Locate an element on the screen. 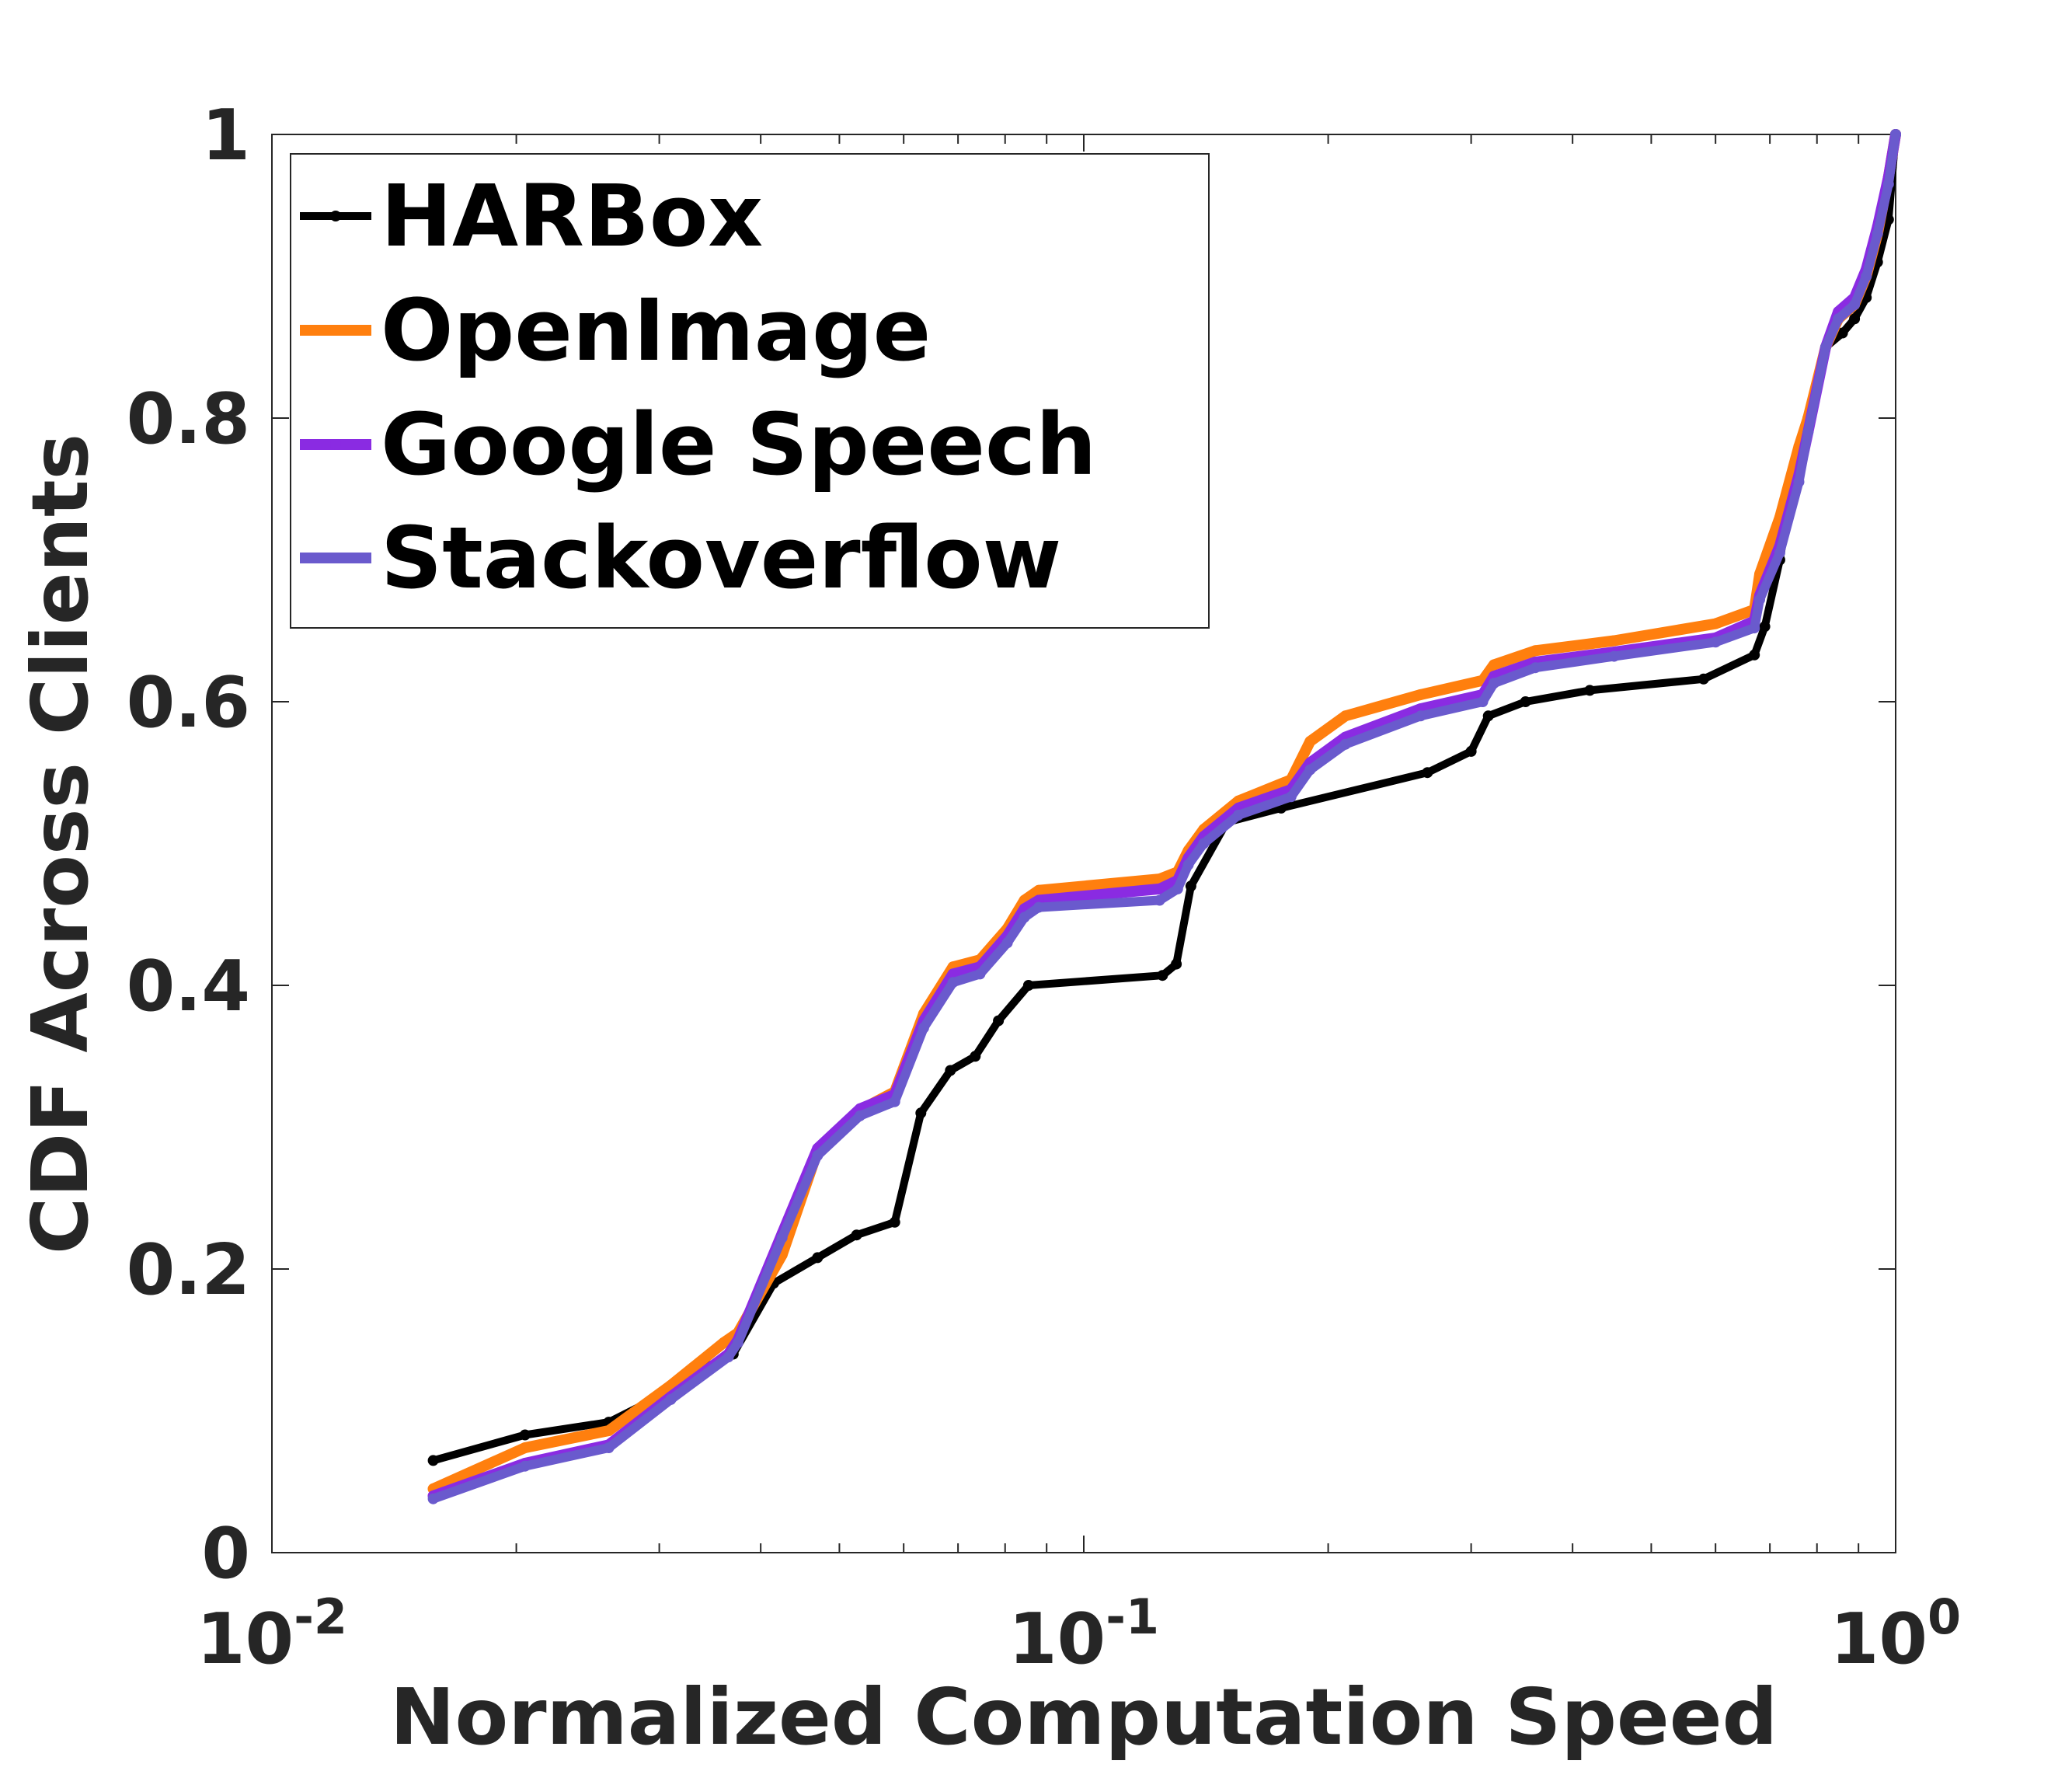  y-tick-label: 1 is located at coordinates (225, 135).